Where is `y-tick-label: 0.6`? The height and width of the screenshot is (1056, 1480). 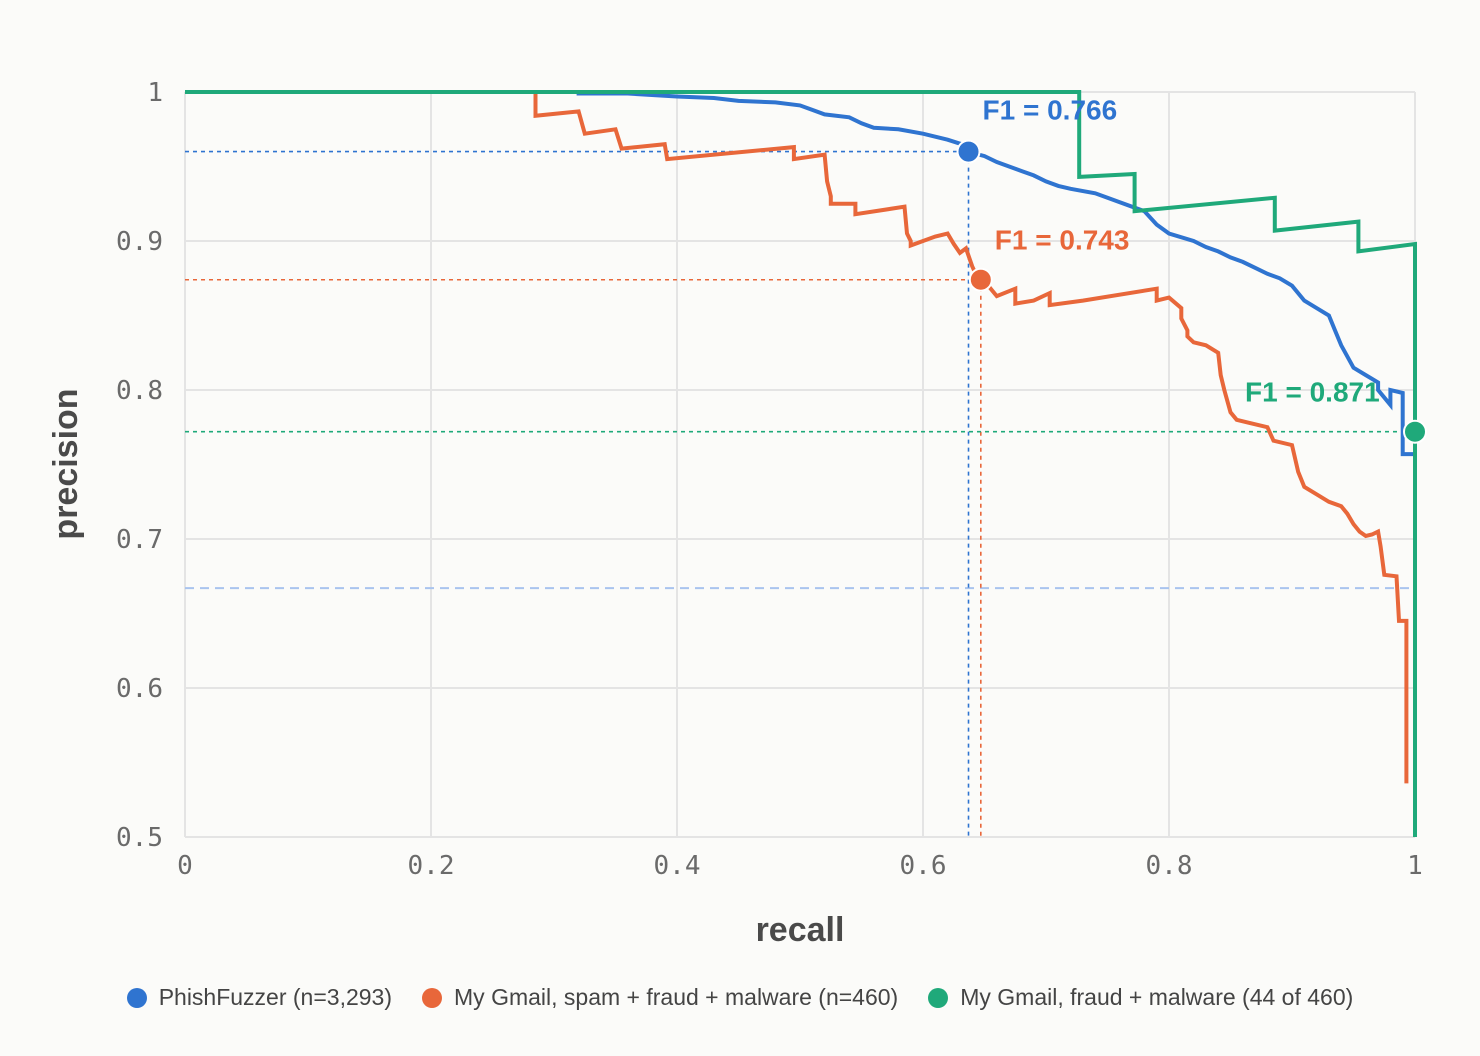 y-tick-label: 0.6 is located at coordinates (139, 689).